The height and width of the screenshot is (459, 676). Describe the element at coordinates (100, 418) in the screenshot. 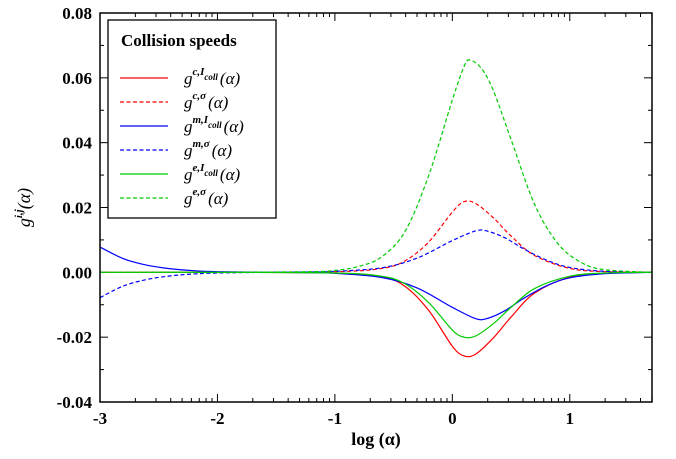

I see `x-tick-label: -3` at that location.